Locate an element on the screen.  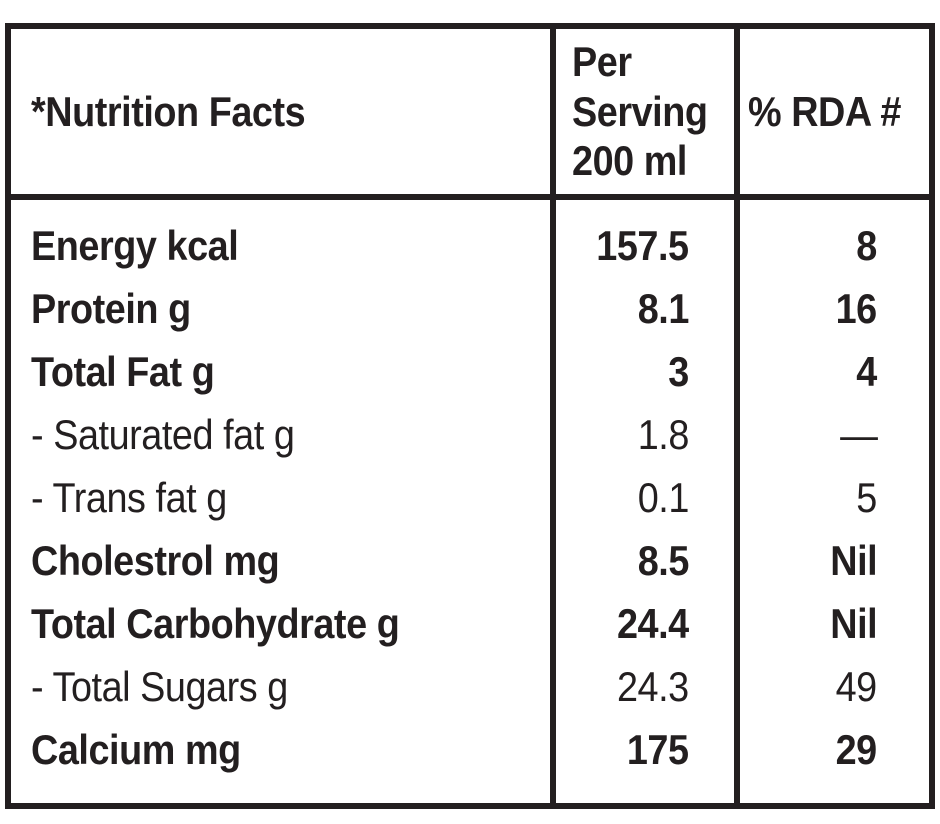
row-label-total-sugars: - Total Sugars g is located at coordinates (280, 686).